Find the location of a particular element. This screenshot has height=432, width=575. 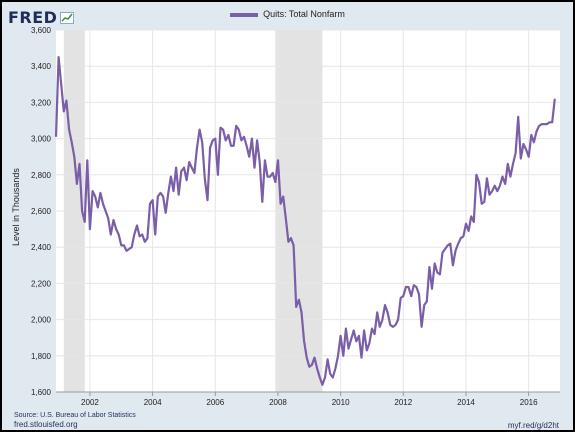

y-tick-label: 2,400 is located at coordinates (41, 247).